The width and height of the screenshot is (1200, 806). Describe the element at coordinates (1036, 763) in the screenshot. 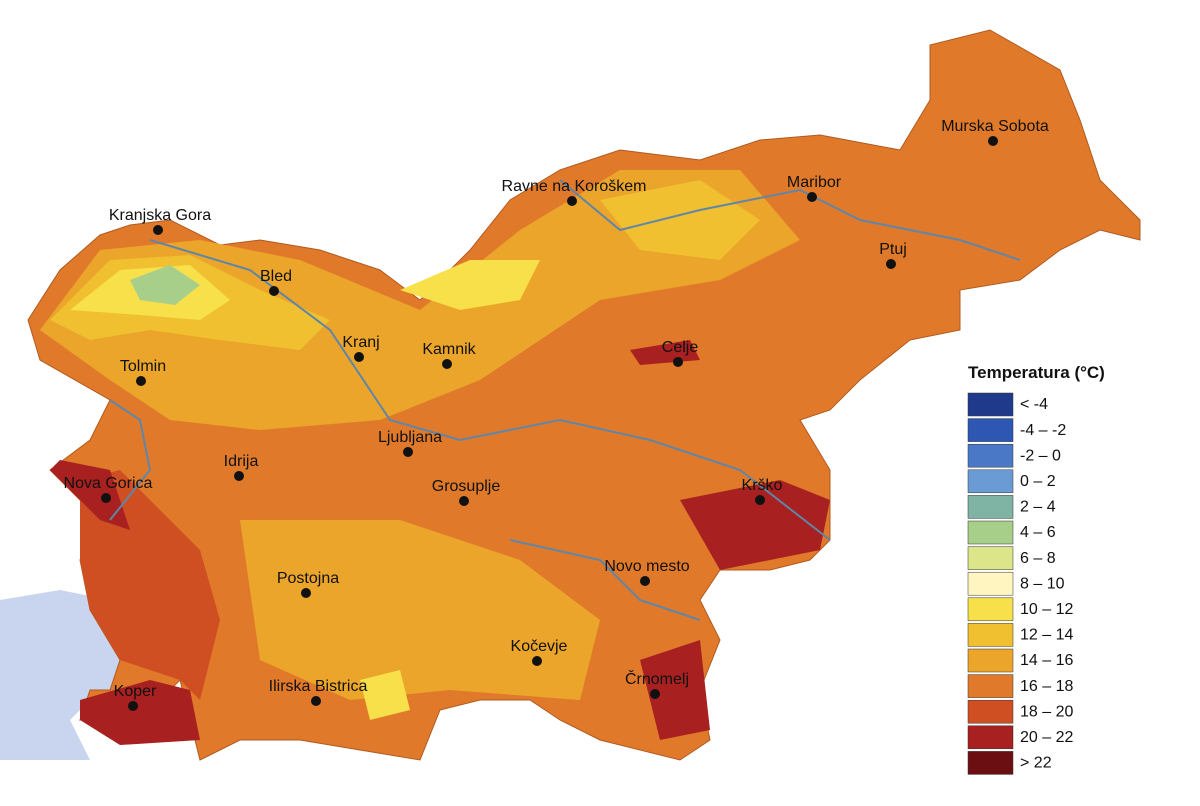

I see `legend-label: > 22` at that location.